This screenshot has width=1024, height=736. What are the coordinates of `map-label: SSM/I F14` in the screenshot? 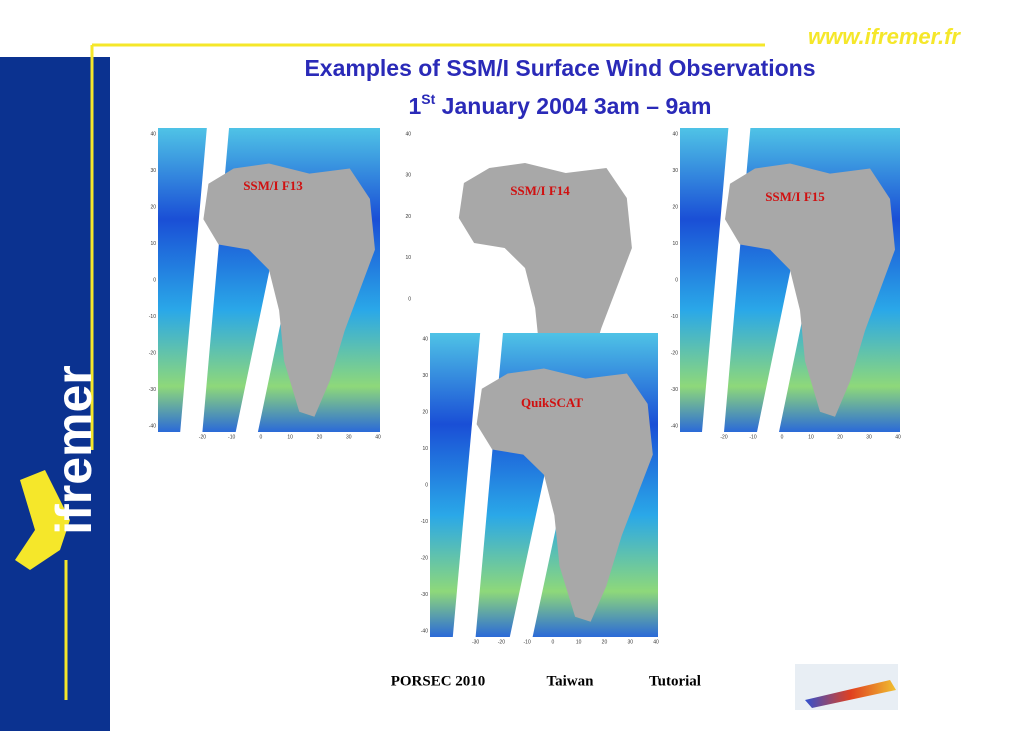 It's located at (540, 190).